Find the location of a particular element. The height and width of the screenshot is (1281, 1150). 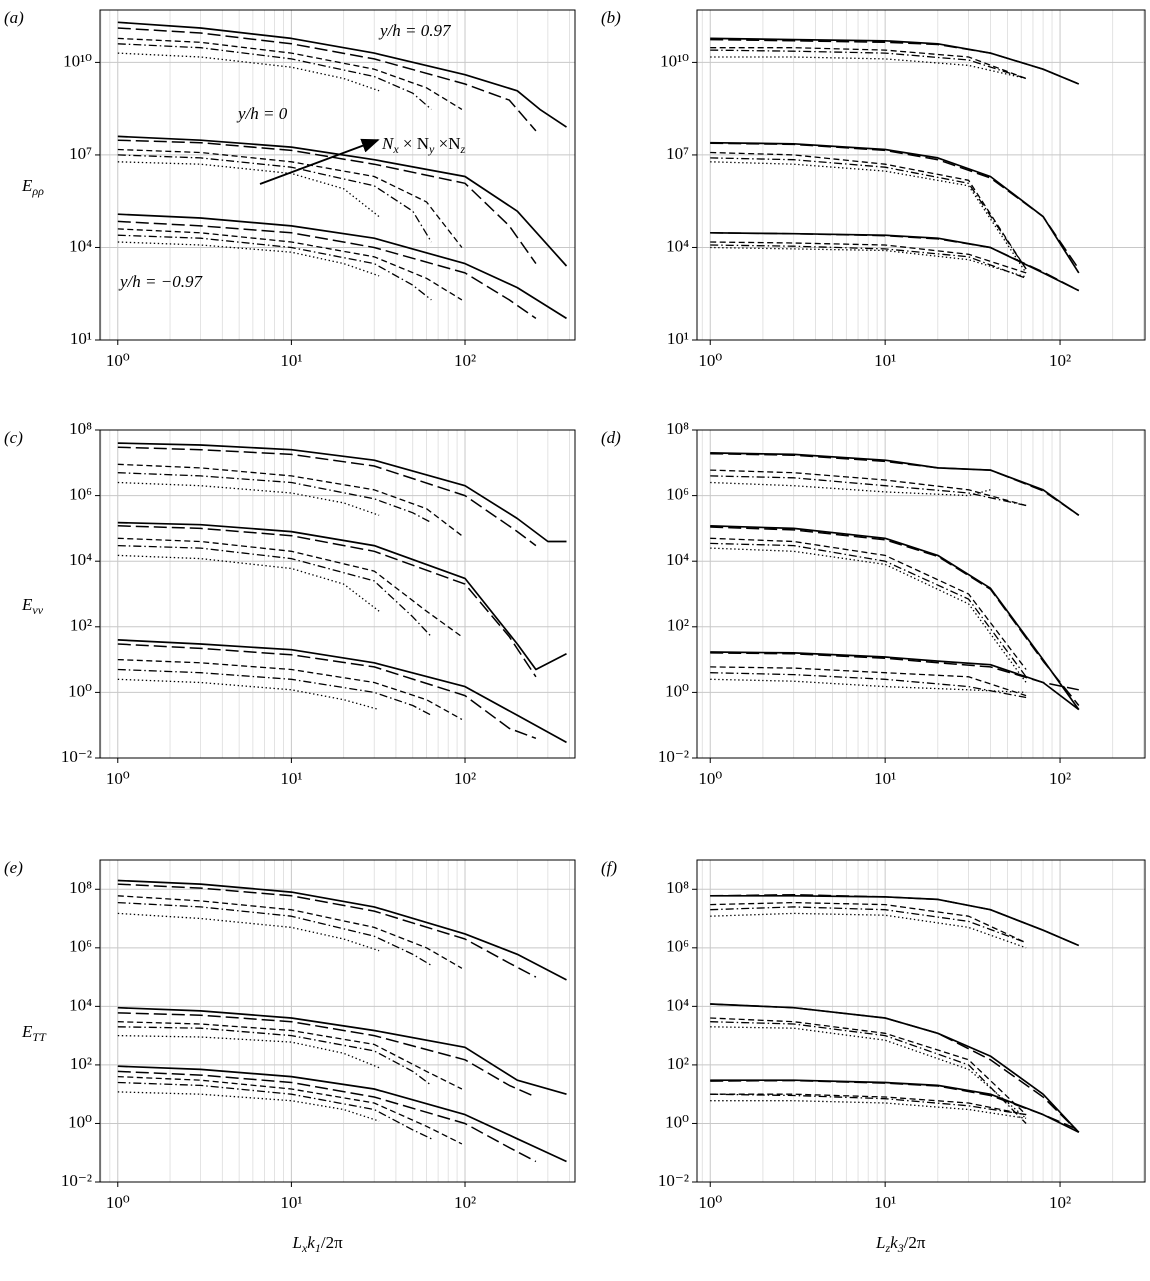

x-axis-label-part: k is located at coordinates (894, 1242).